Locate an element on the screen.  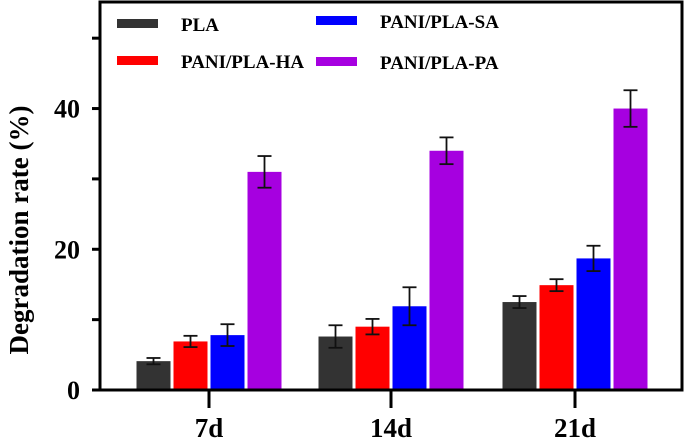
bar-pla-7d is located at coordinates (153, 375).